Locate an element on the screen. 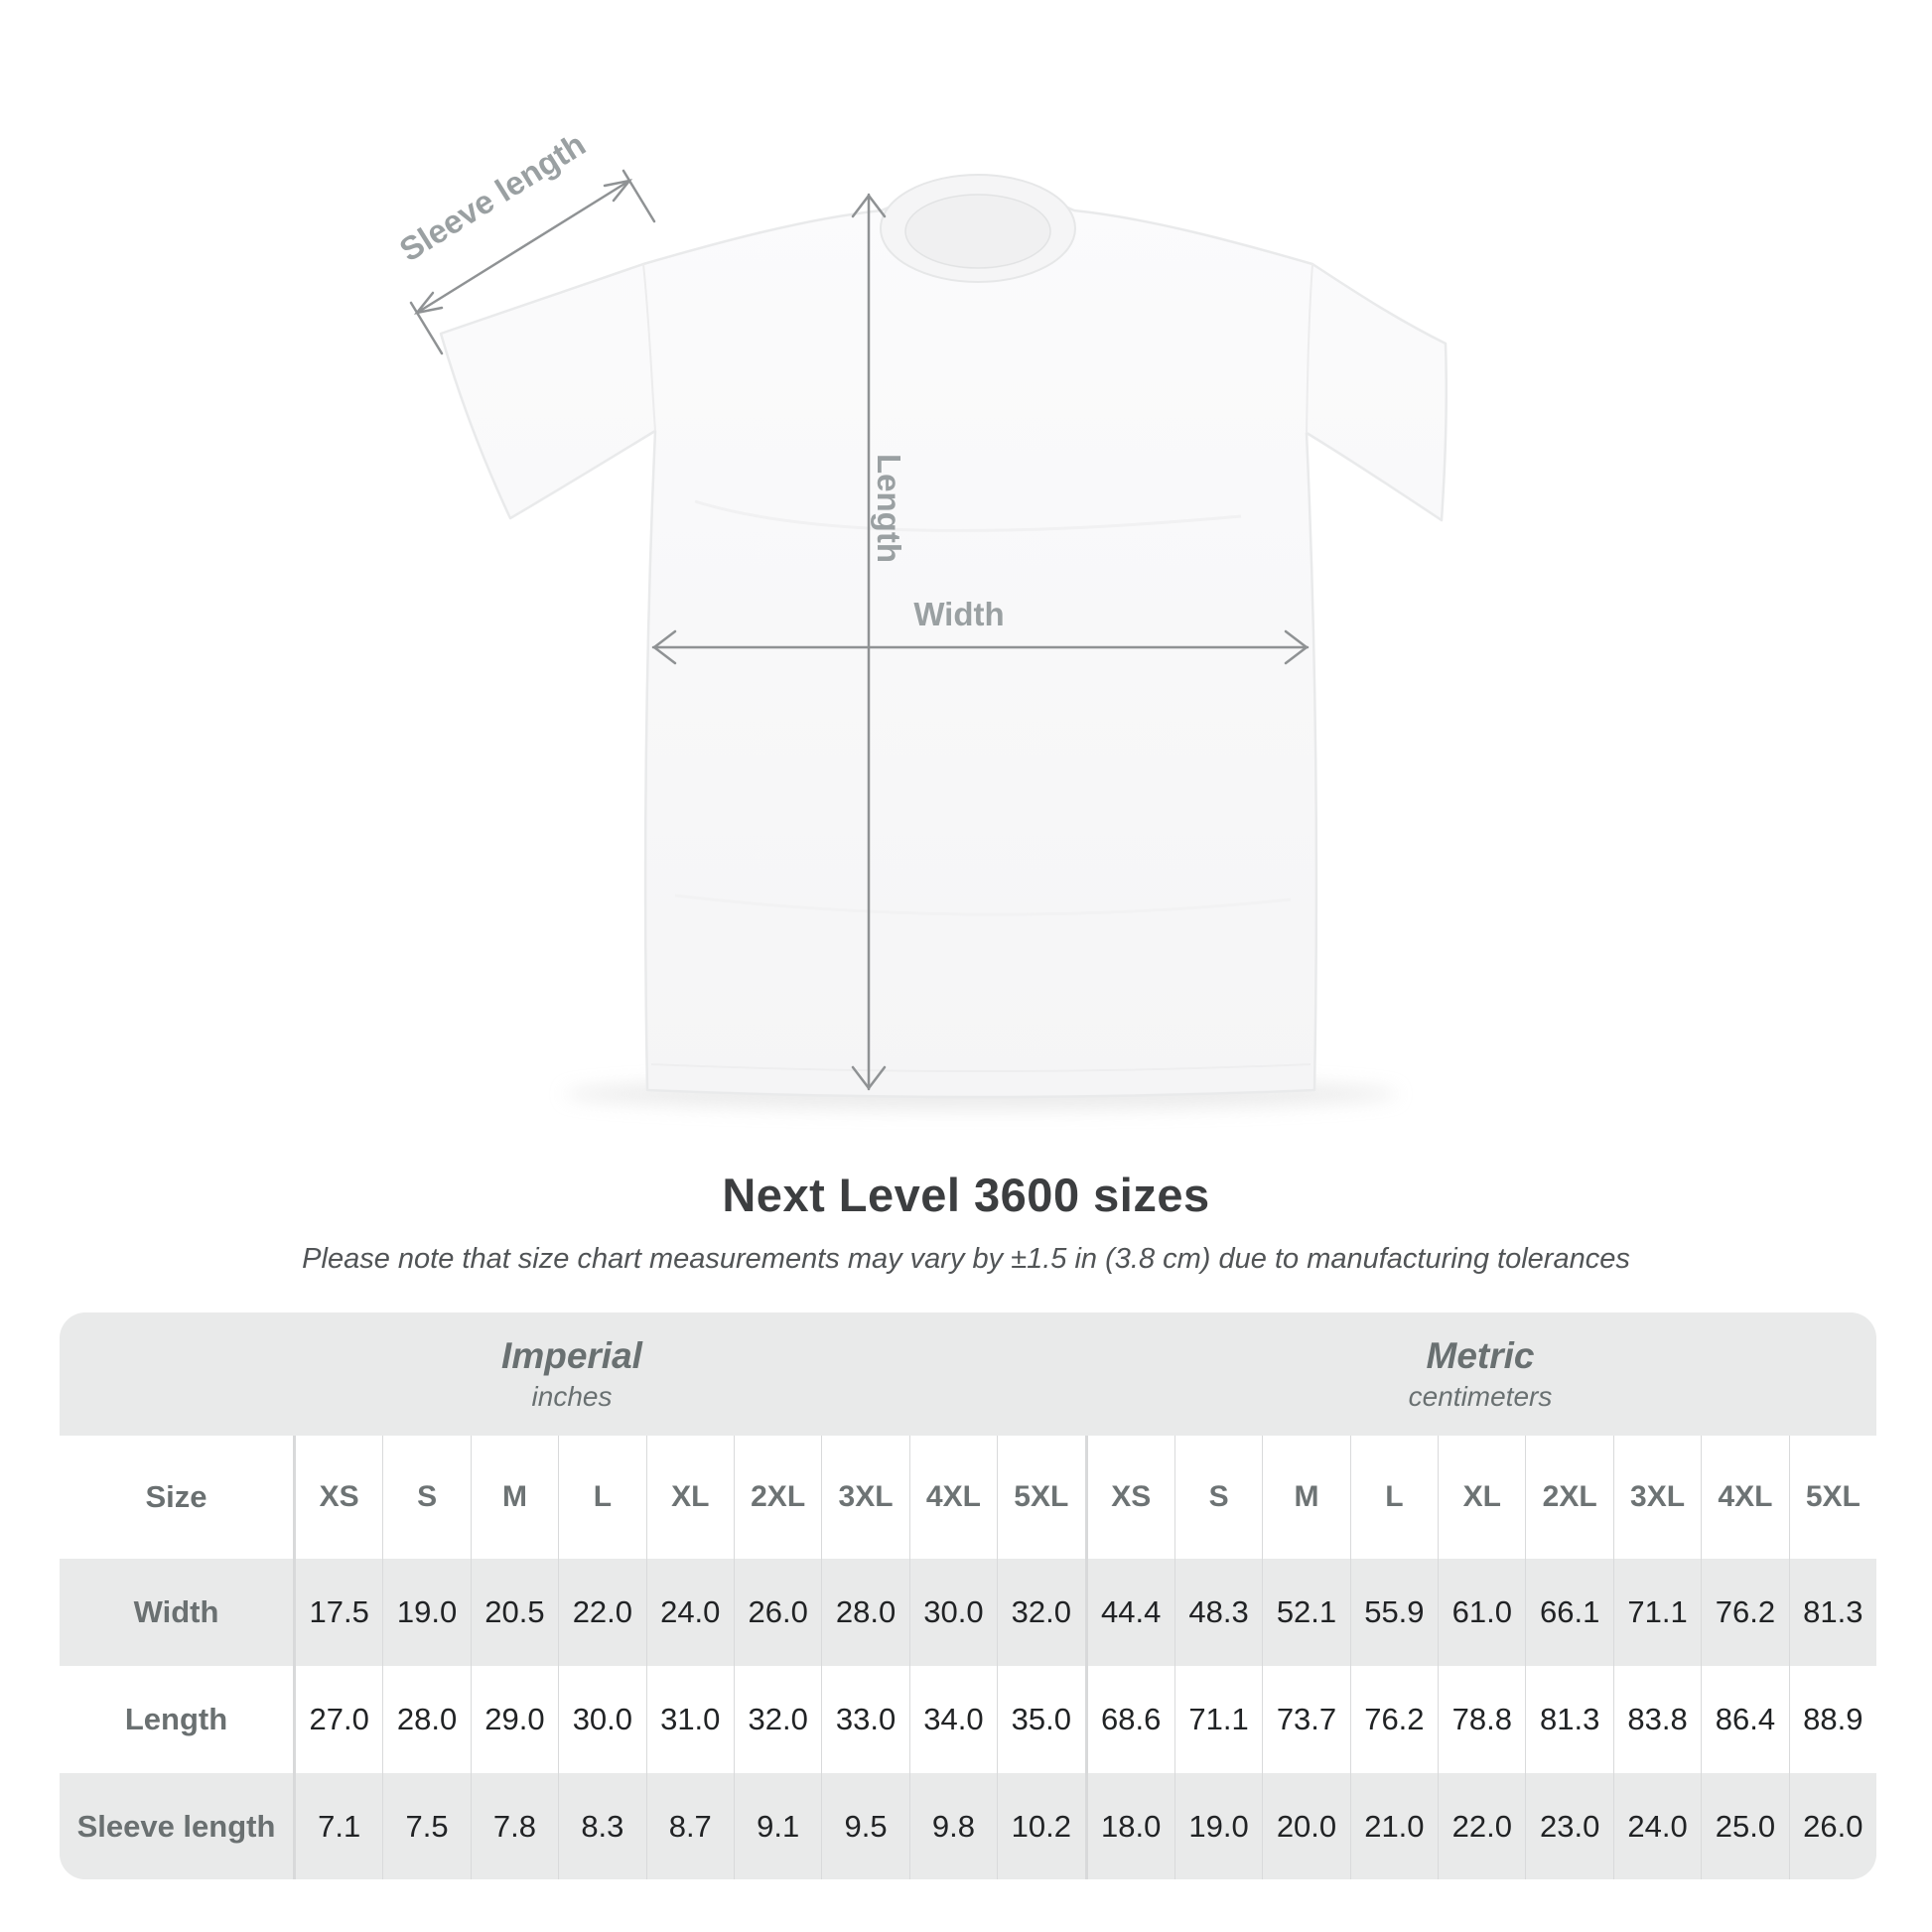  size-value-cell: 8.3 is located at coordinates (601, 1826).